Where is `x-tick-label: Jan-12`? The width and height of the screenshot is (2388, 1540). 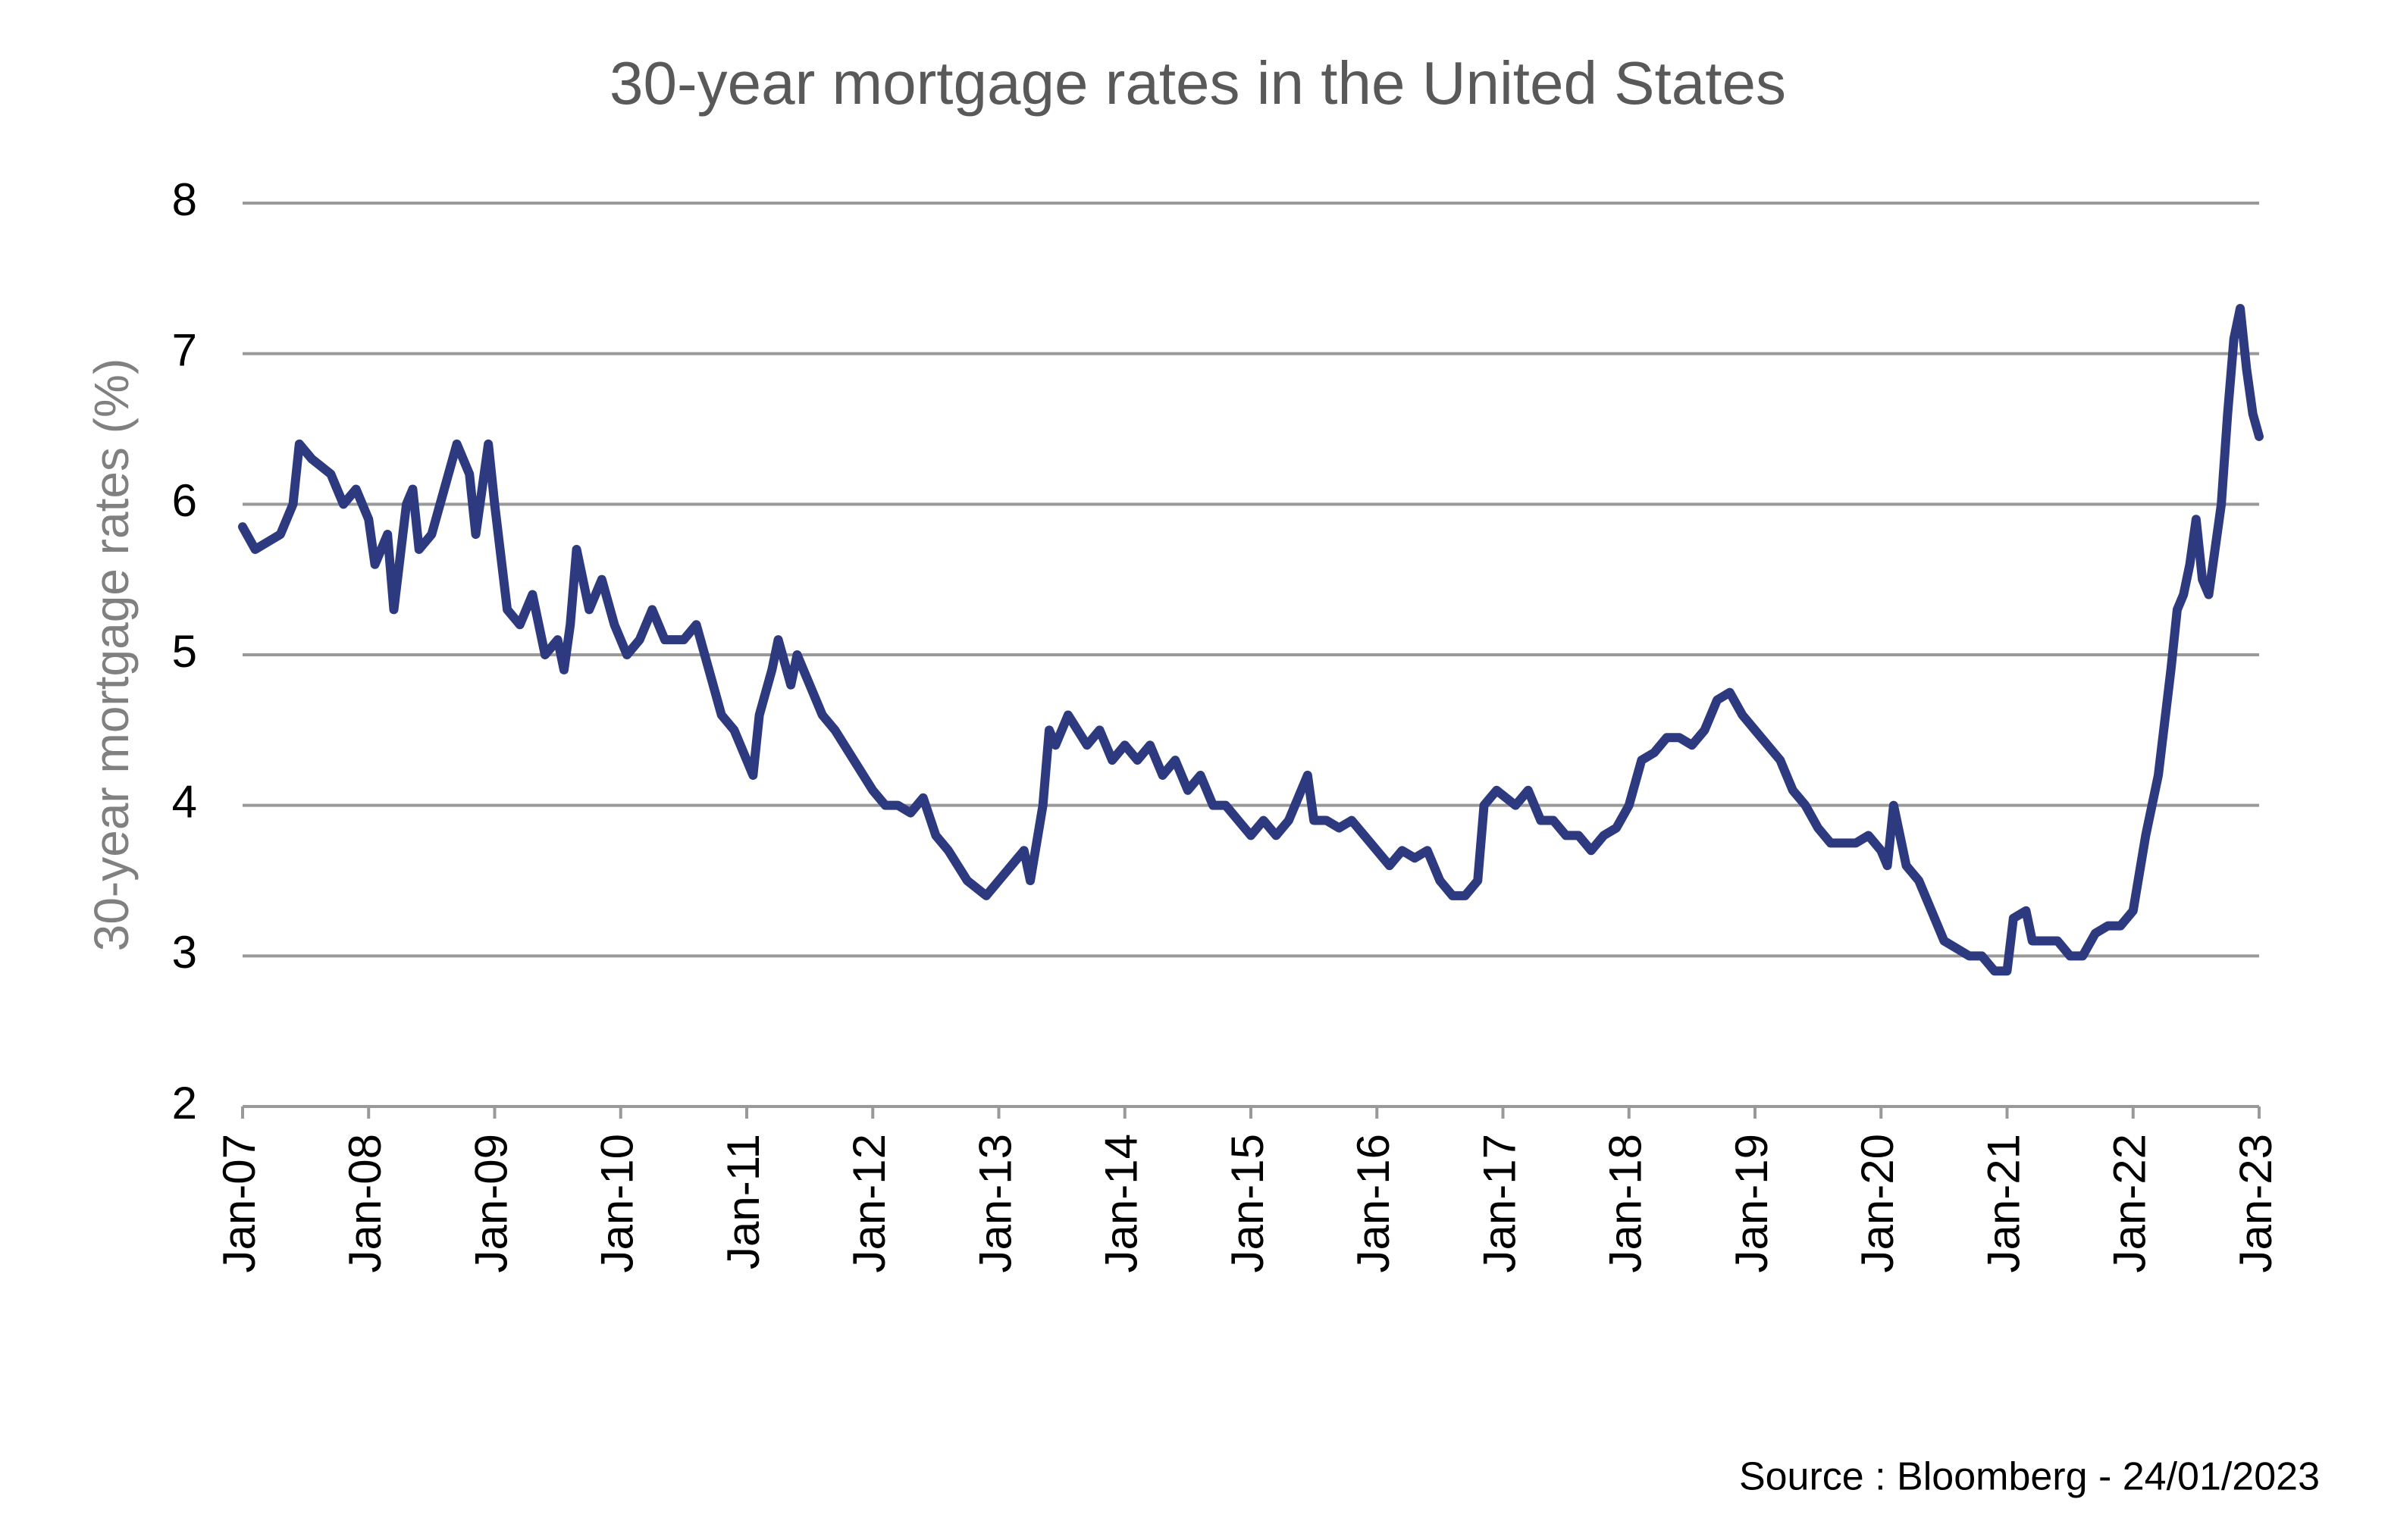 x-tick-label: Jan-12 is located at coordinates (869, 1203).